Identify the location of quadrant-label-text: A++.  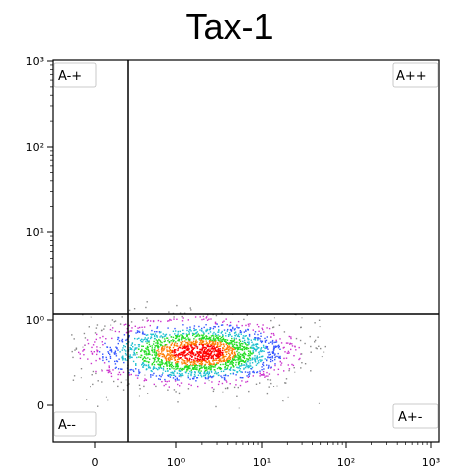
(411, 76).